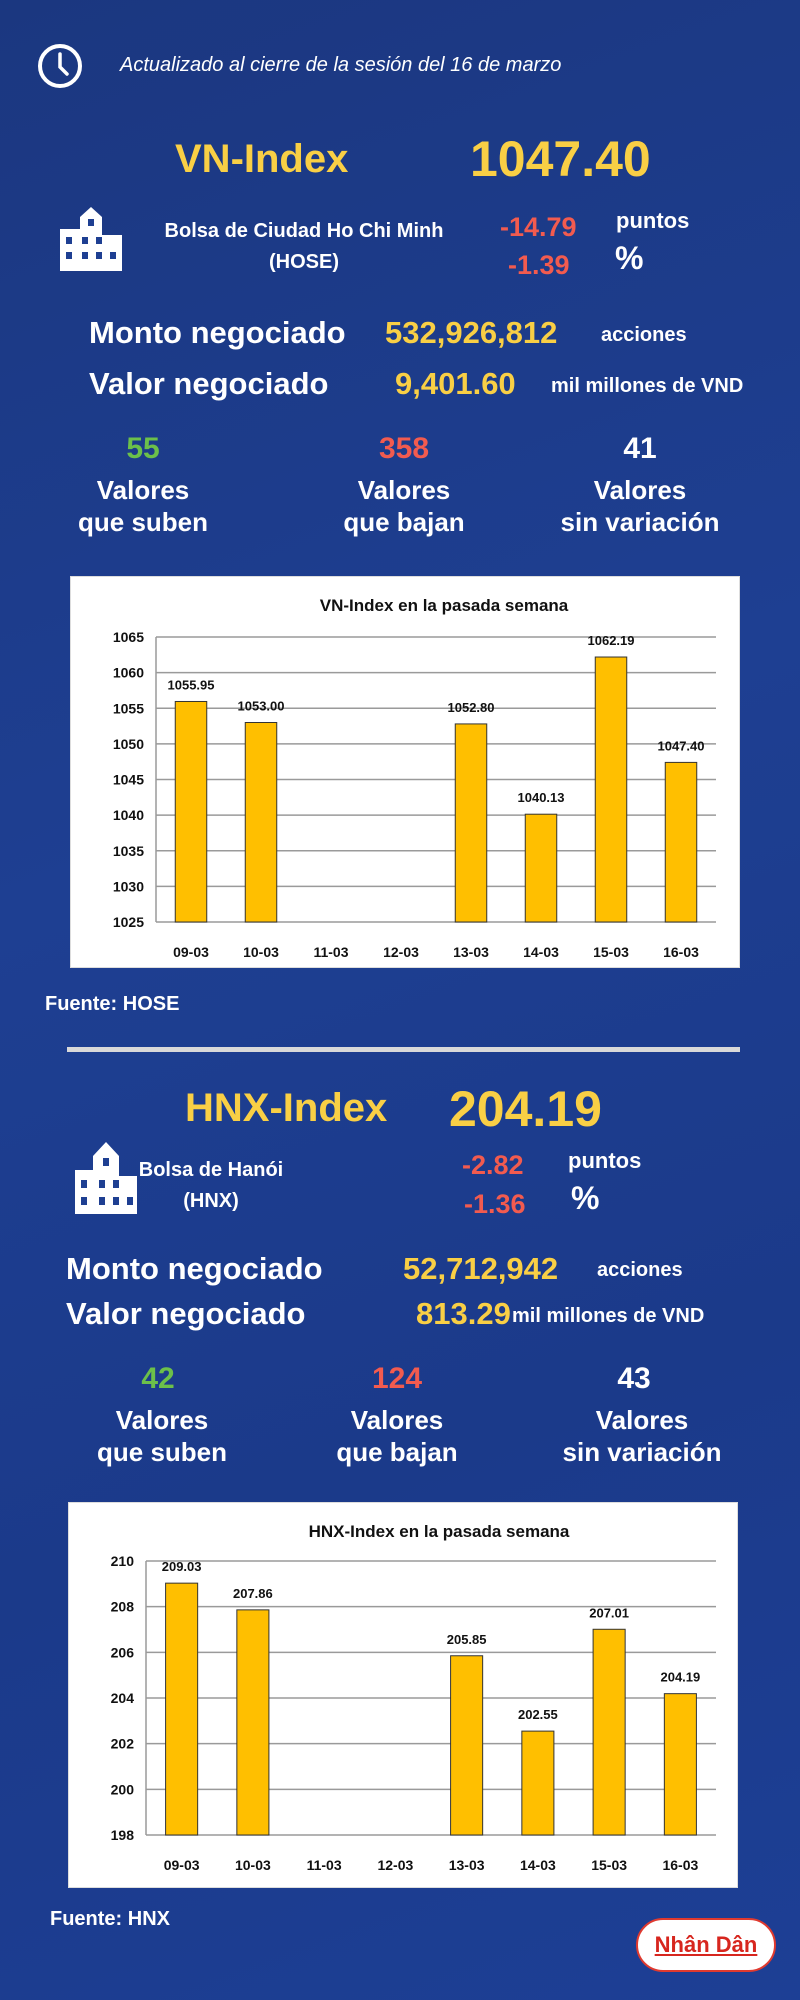 This screenshot has height=2000, width=800. I want to click on y-tick-label: 204, so click(123, 1698).